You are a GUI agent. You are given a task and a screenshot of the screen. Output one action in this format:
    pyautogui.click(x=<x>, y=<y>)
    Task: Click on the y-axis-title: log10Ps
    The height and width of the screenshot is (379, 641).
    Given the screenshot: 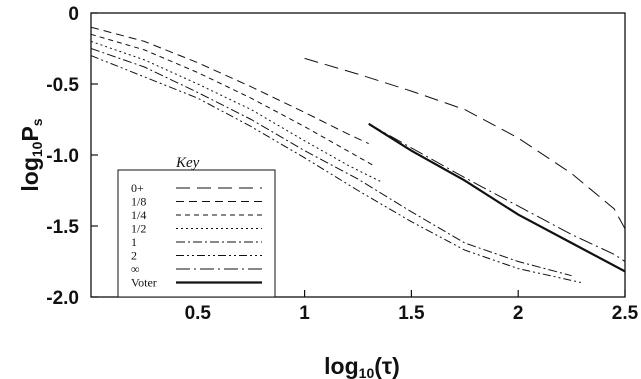 What is the action you would take?
    pyautogui.click(x=31, y=154)
    